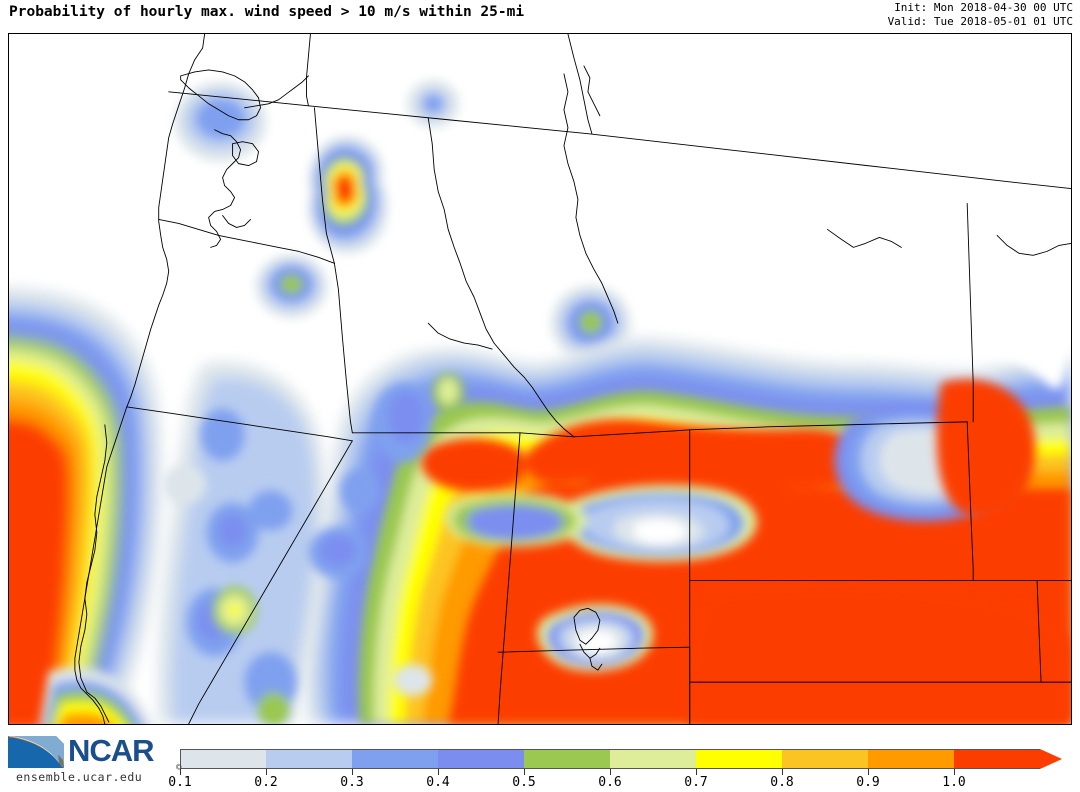 This screenshot has height=792, width=1080. I want to click on contour-group-ne-washington, so click(291, 286).